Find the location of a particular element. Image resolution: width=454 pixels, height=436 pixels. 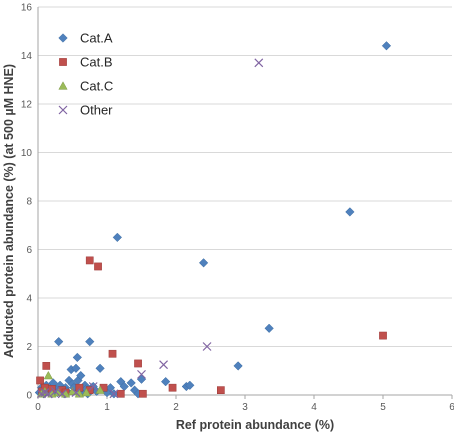

x-tick-label: 1 is located at coordinates (107, 407).